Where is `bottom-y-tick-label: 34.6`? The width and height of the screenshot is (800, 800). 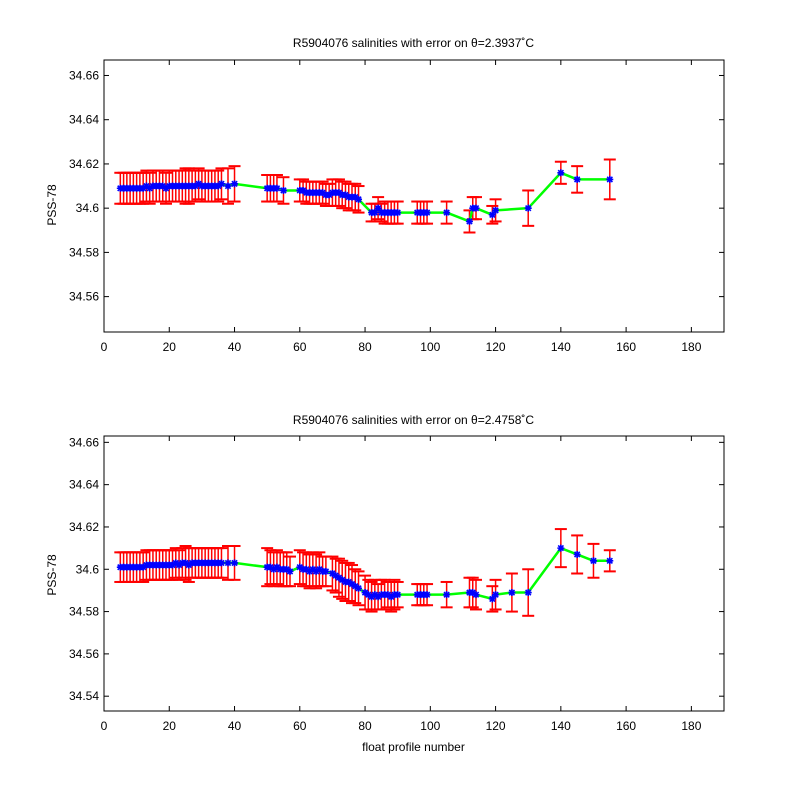 bottom-y-tick-label: 34.6 is located at coordinates (88, 569).